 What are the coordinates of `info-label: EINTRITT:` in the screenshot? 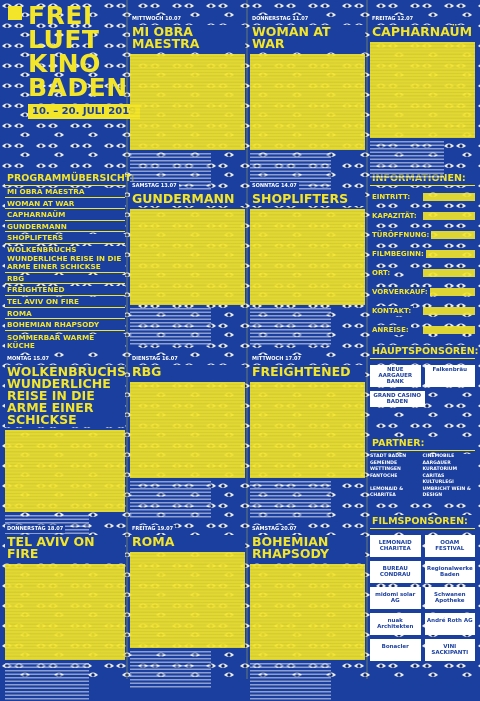 It's located at (391, 197).